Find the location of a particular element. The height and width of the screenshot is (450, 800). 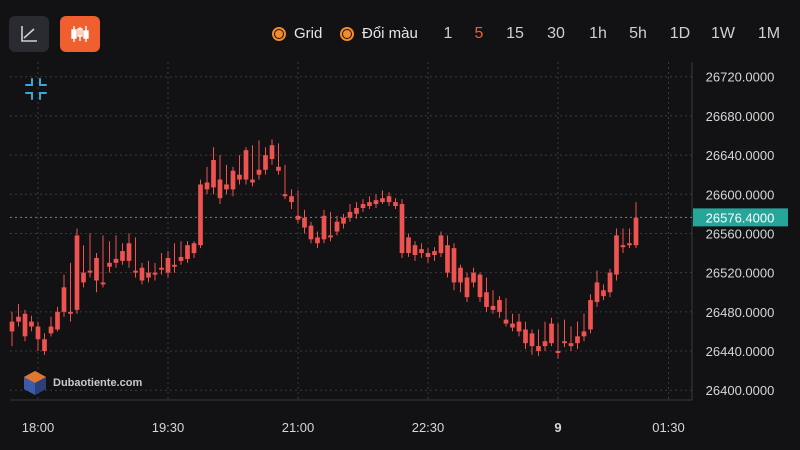

x-tick-label: 01:30 is located at coordinates (668, 427).